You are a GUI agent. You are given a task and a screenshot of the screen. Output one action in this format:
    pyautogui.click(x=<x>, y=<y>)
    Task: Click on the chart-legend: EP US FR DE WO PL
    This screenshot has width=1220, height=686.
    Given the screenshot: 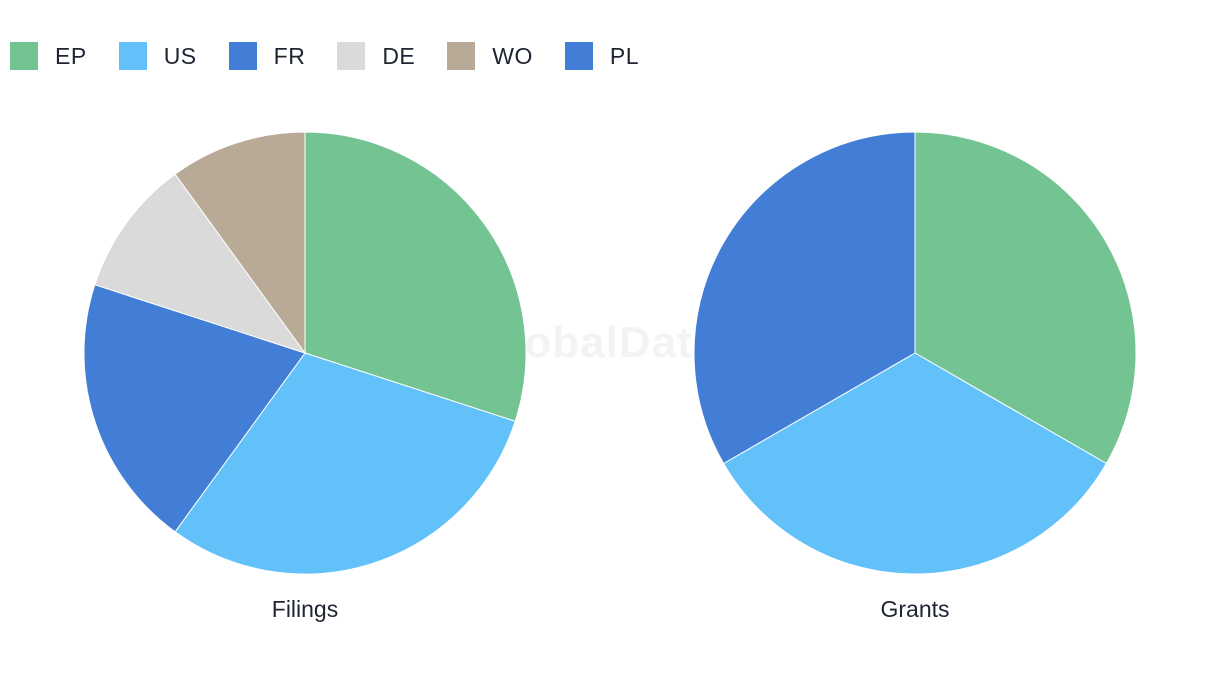 What is the action you would take?
    pyautogui.click(x=340, y=56)
    